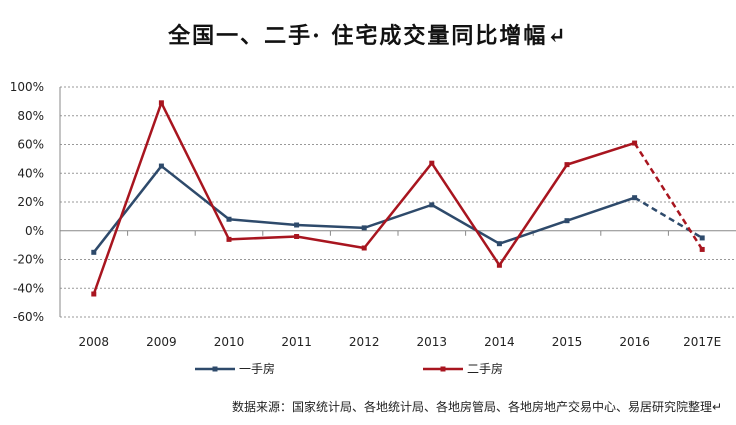 The height and width of the screenshot is (425, 736). What do you see at coordinates (28, 317) in the screenshot?
I see `y-tick-label: -60%` at bounding box center [28, 317].